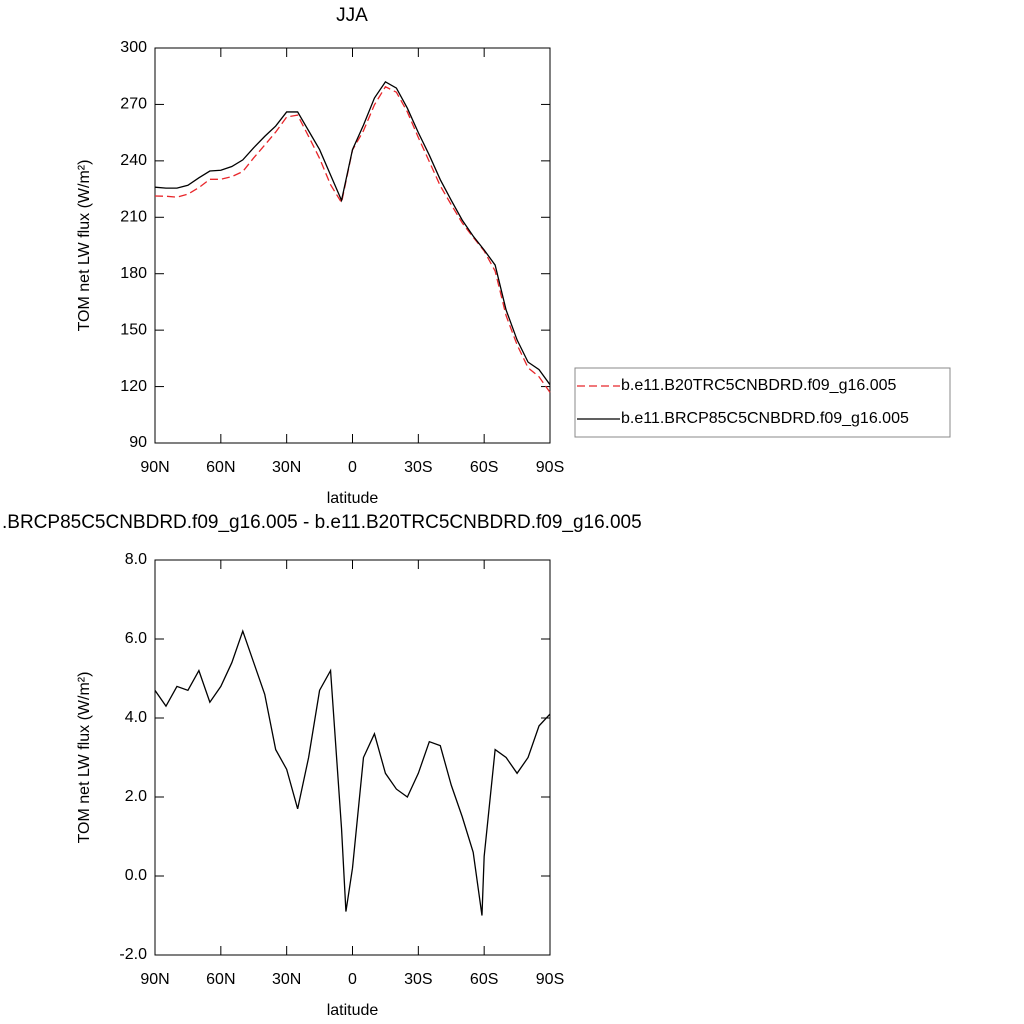  I want to click on y-tick-label: 90, so click(138, 442).